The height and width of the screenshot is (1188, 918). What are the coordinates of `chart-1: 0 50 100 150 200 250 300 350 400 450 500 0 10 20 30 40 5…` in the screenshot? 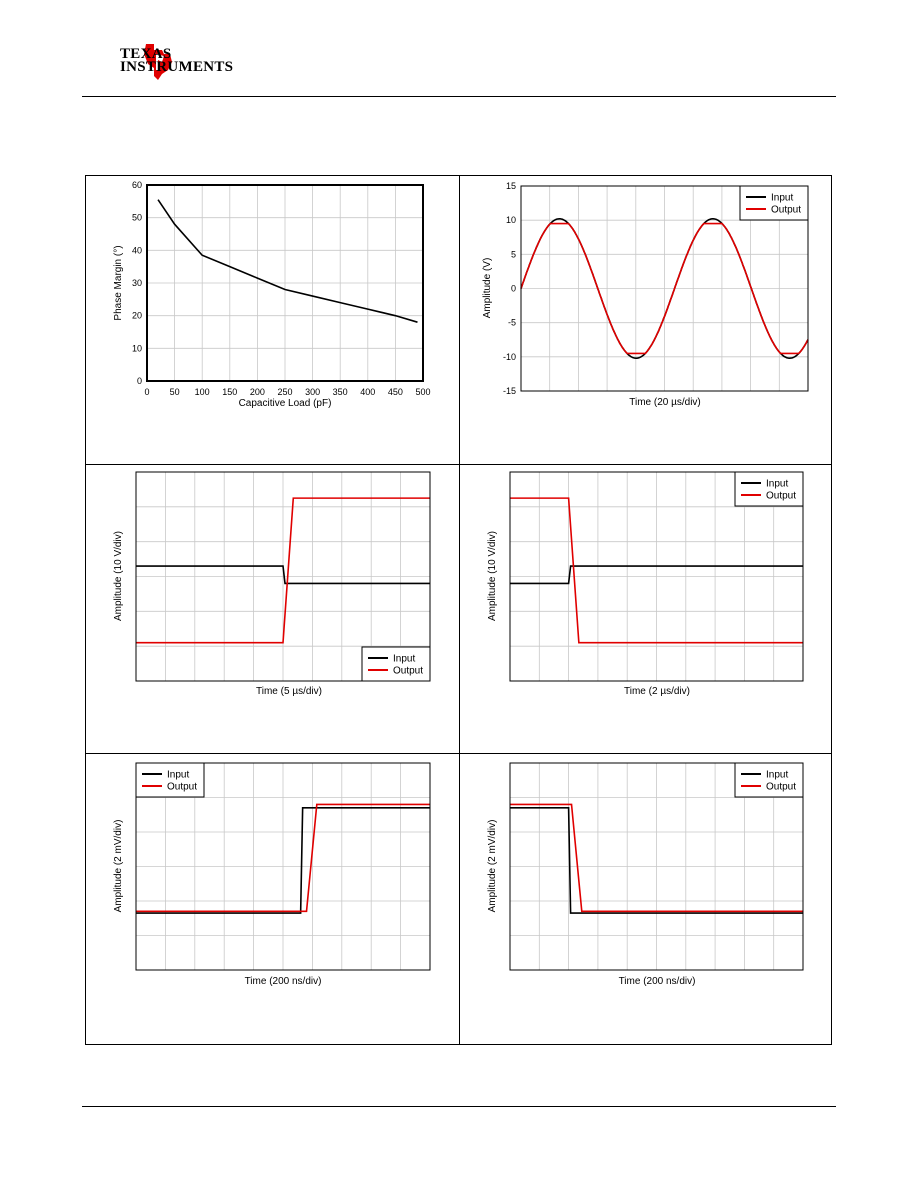 It's located at (272, 294).